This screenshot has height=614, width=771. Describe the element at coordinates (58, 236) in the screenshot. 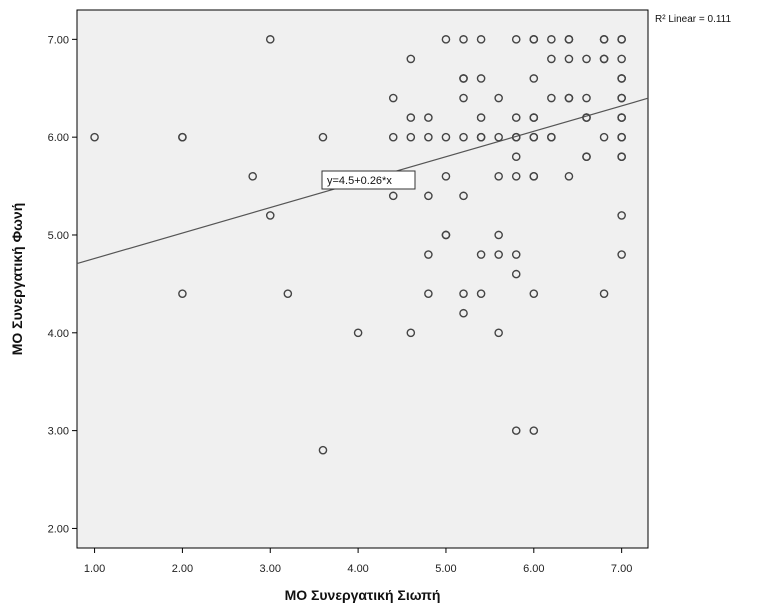

I see `y-tick-label: 5.00` at that location.